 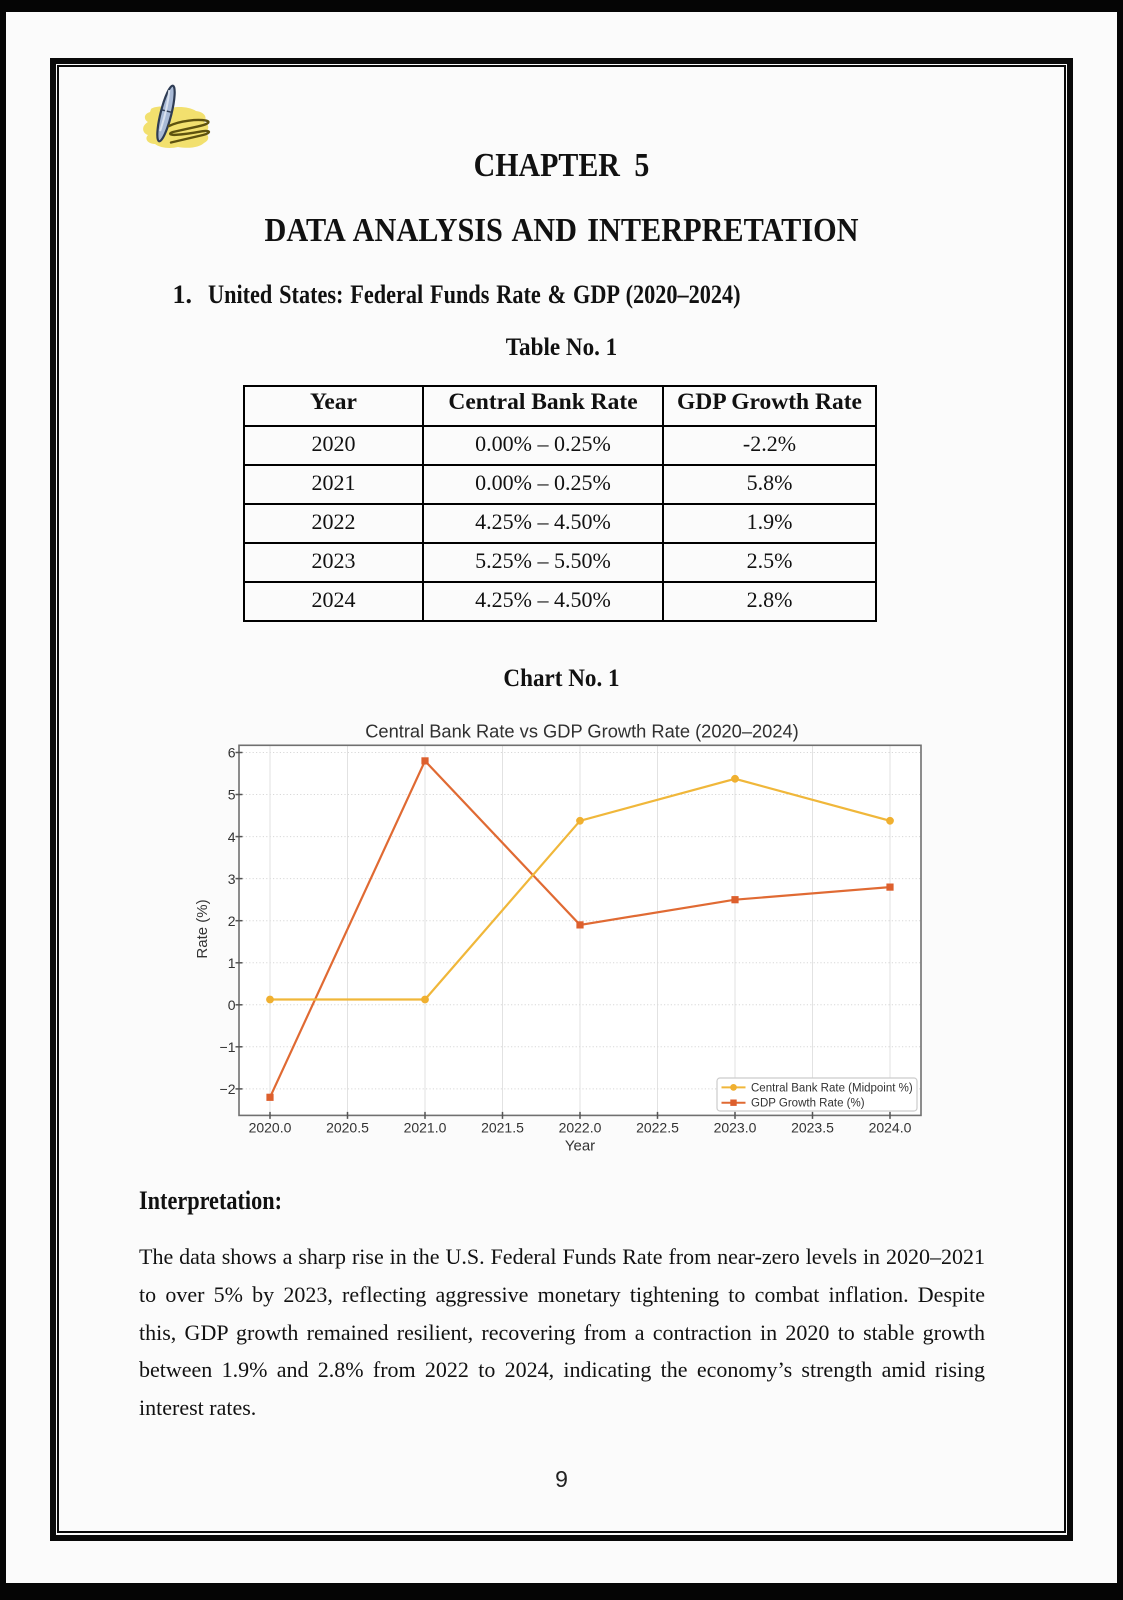 I want to click on svg-text: 2022.5, so click(x=657, y=1127).